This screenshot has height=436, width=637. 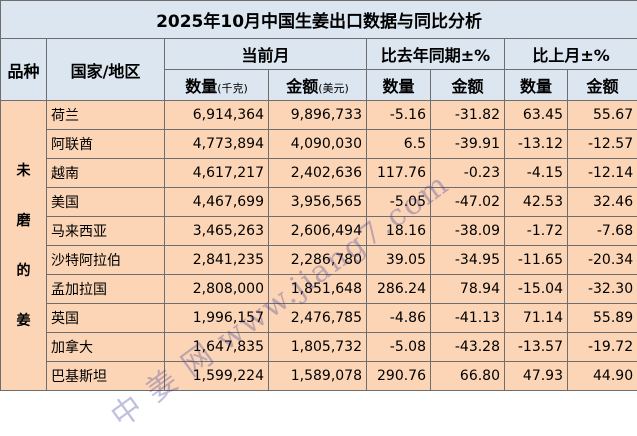 I want to click on cell-mom-qty: 42.53, so click(x=536, y=202).